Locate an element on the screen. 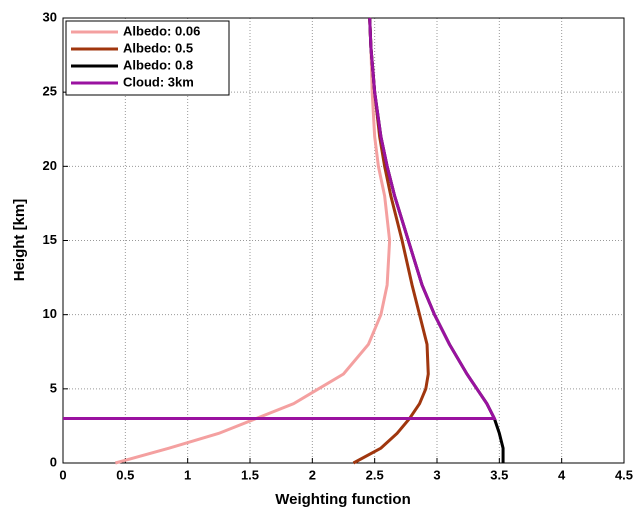 The height and width of the screenshot is (515, 638). y-tick-label: 0 is located at coordinates (53, 461).